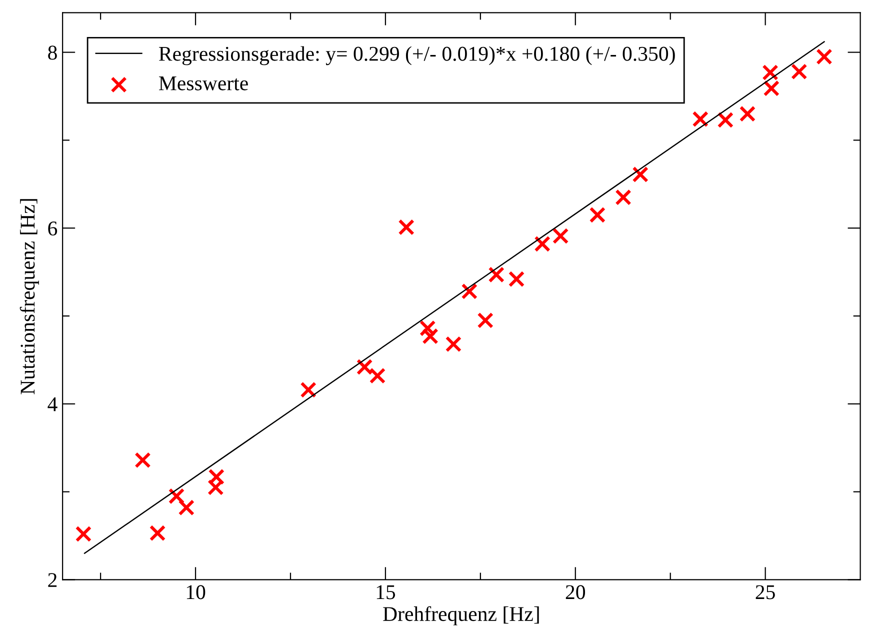 The height and width of the screenshot is (637, 869). I want to click on y-tick-label: 2, so click(52, 580).